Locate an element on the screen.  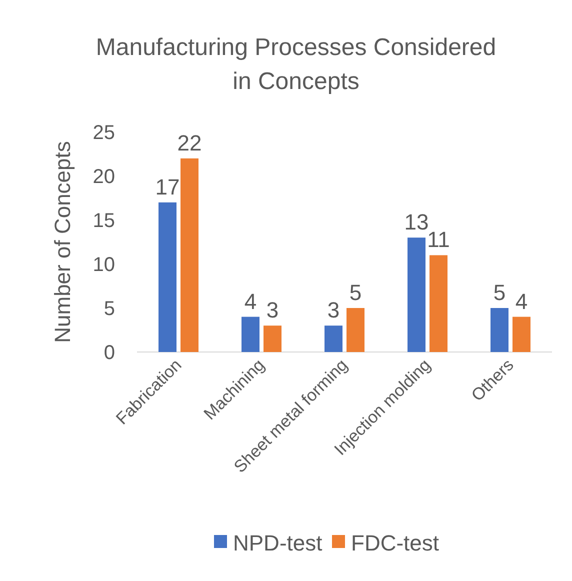
chart-title: Manufacturing Processes Considered in Concepts is located at coordinates (296, 64).